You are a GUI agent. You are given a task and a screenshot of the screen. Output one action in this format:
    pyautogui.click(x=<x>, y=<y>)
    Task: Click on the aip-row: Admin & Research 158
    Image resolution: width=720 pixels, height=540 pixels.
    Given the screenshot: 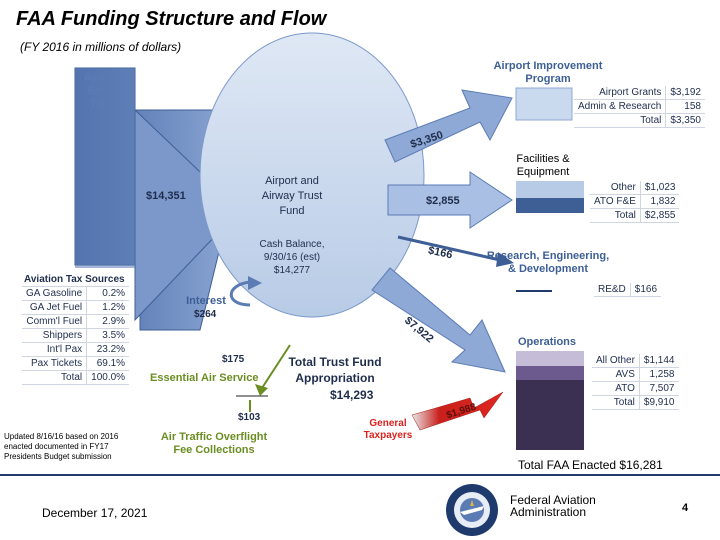 What is the action you would take?
    pyautogui.click(x=639, y=106)
    